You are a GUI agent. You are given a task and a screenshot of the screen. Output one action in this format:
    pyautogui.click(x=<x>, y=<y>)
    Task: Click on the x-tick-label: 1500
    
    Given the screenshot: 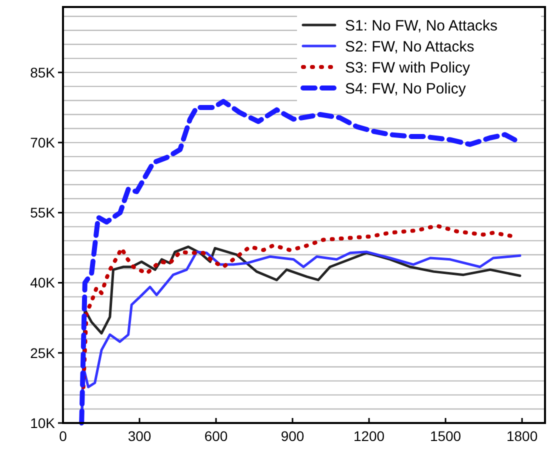 What is the action you would take?
    pyautogui.click(x=446, y=436)
    